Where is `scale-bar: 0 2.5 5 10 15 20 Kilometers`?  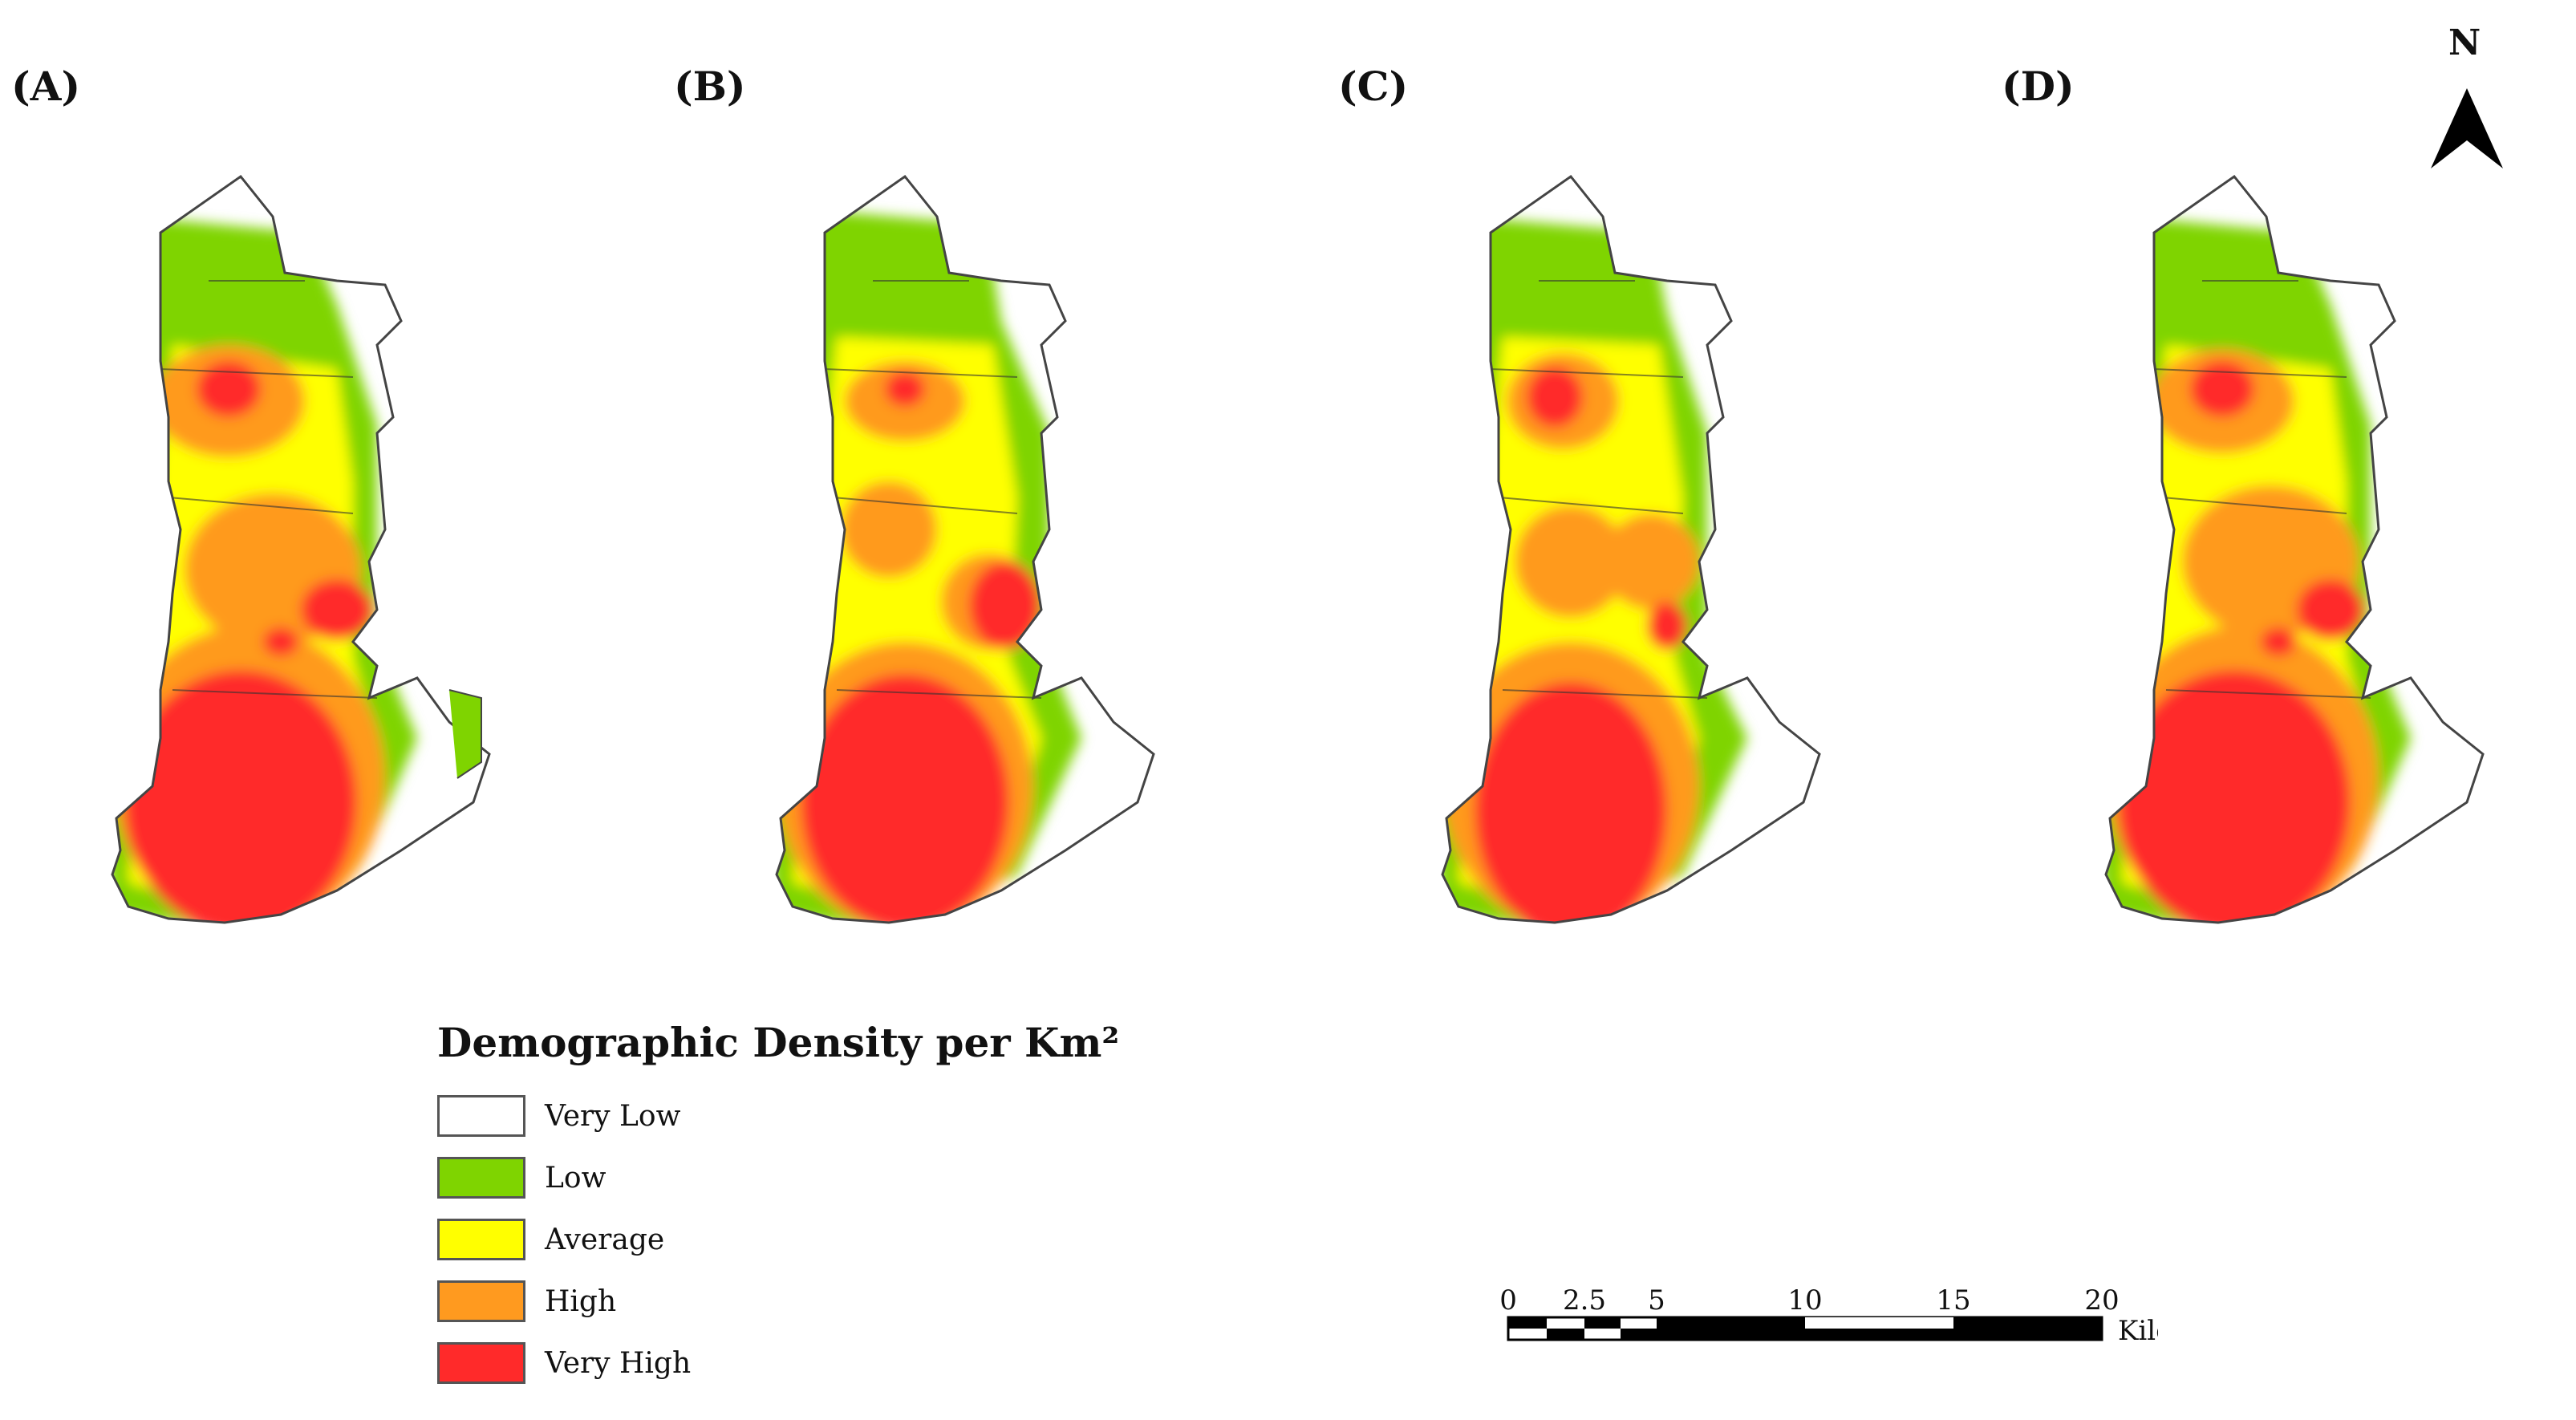 scale-bar: 0 2.5 5 10 15 20 Kilometers is located at coordinates (1829, 1315).